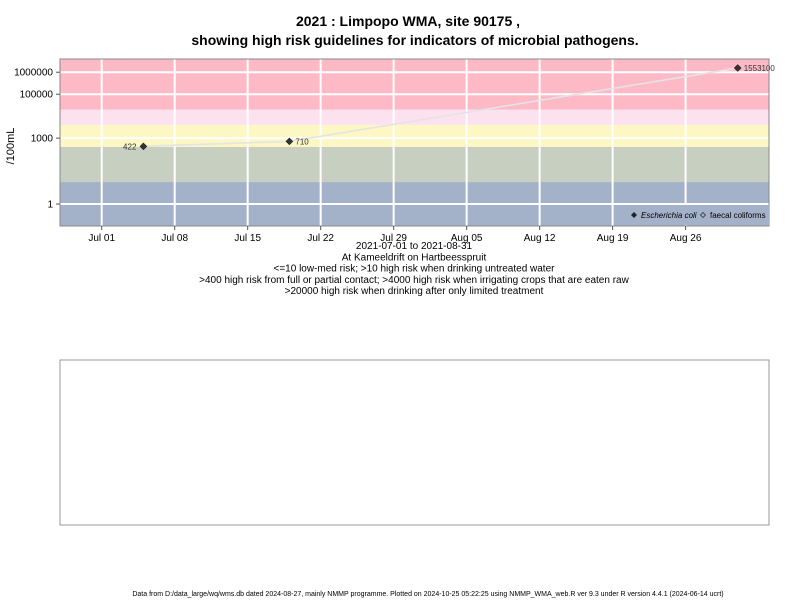 Image resolution: width=800 pixels, height=600 pixels. Describe the element at coordinates (393, 238) in the screenshot. I see `x-tick-label: Jul 29` at that location.